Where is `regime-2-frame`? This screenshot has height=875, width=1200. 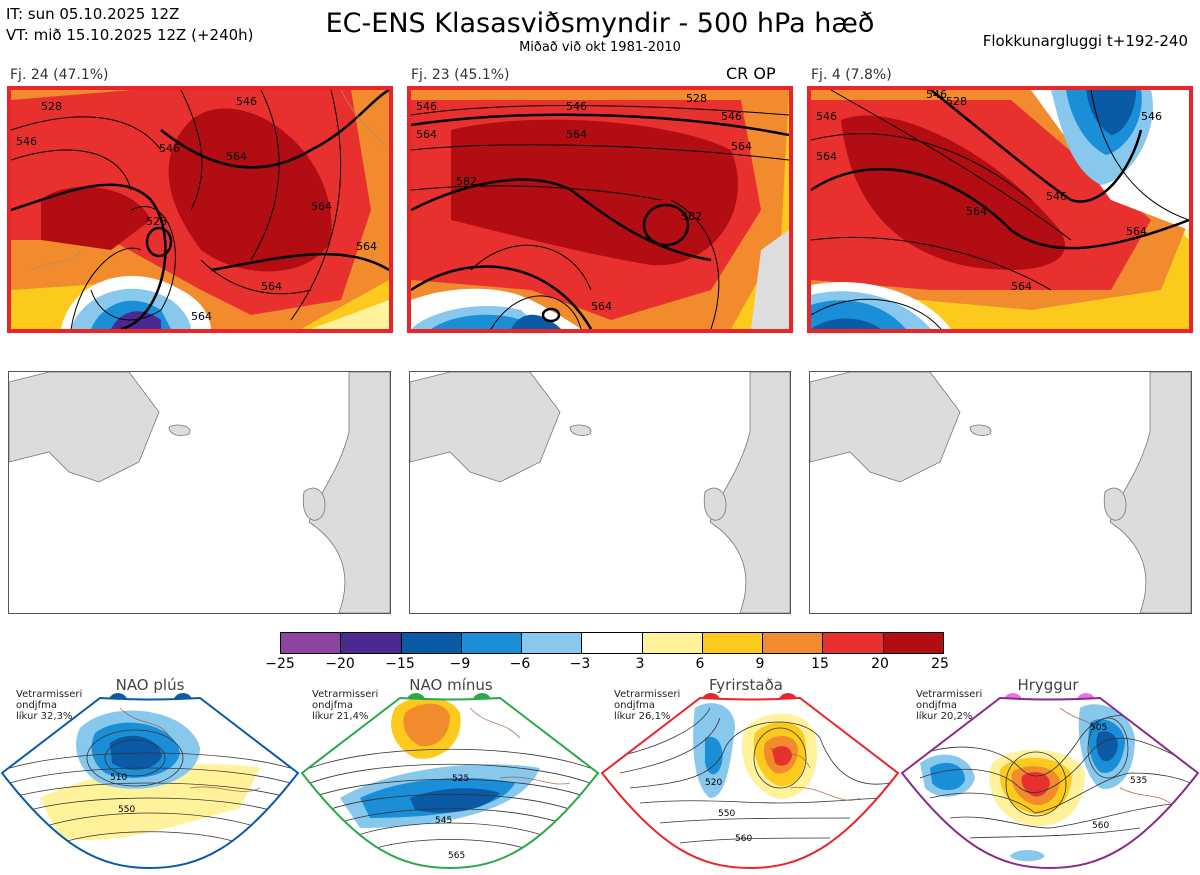 regime-2-frame is located at coordinates (450, 783).